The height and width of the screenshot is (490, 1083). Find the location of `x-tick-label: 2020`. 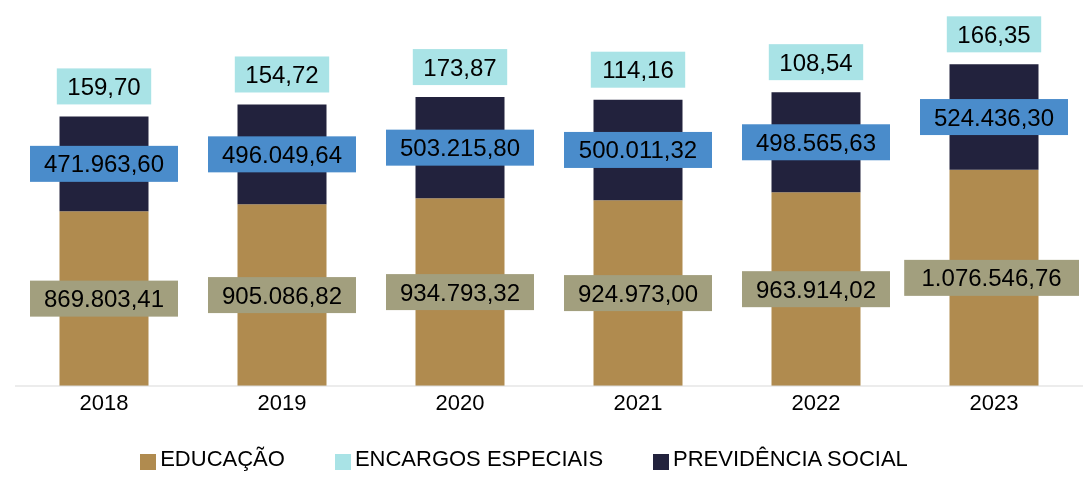

x-tick-label: 2020 is located at coordinates (460, 402).